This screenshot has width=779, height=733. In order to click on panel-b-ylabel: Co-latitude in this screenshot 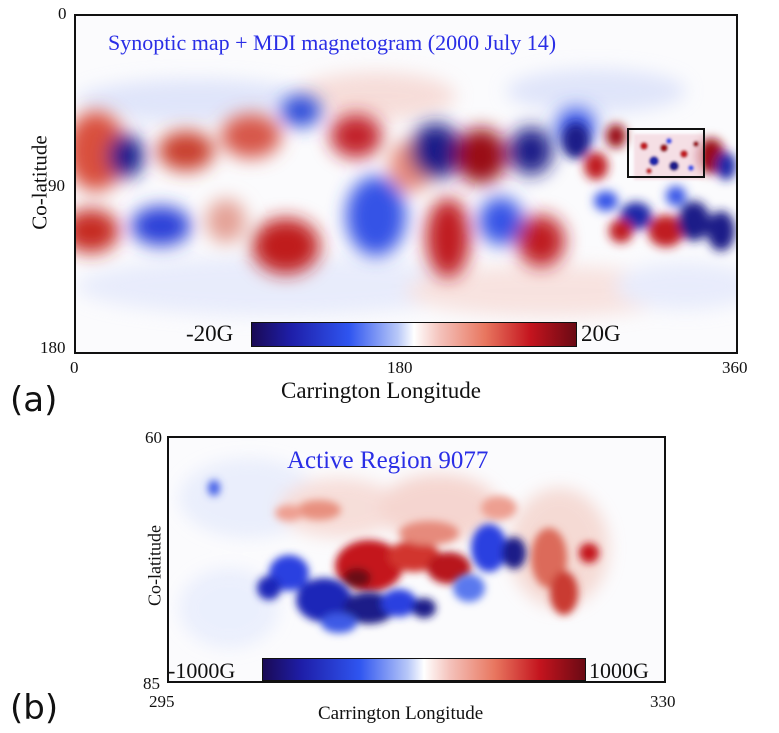, I will do `click(154, 565)`.